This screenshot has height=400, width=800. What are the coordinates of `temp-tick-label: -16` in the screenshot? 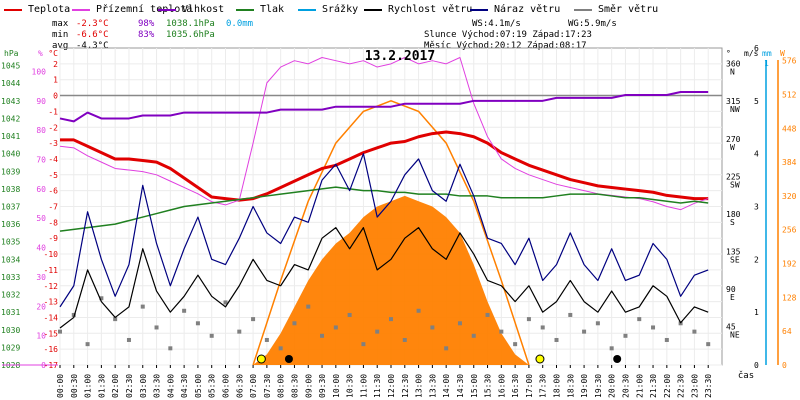 It's located at (51, 349).